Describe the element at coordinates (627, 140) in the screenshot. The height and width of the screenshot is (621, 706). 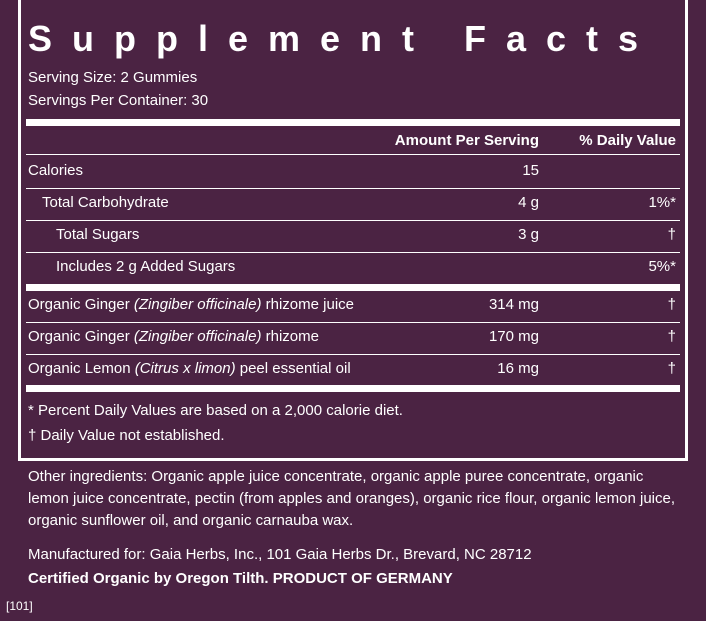
I see `header-dv: % Daily Value` at that location.